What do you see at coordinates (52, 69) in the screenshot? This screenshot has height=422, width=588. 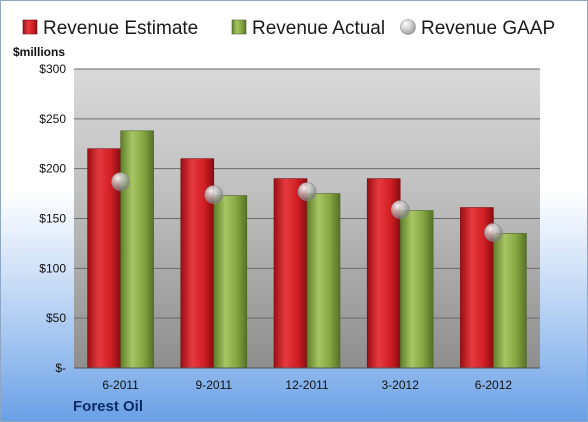 I see `y-tick-label: $300` at bounding box center [52, 69].